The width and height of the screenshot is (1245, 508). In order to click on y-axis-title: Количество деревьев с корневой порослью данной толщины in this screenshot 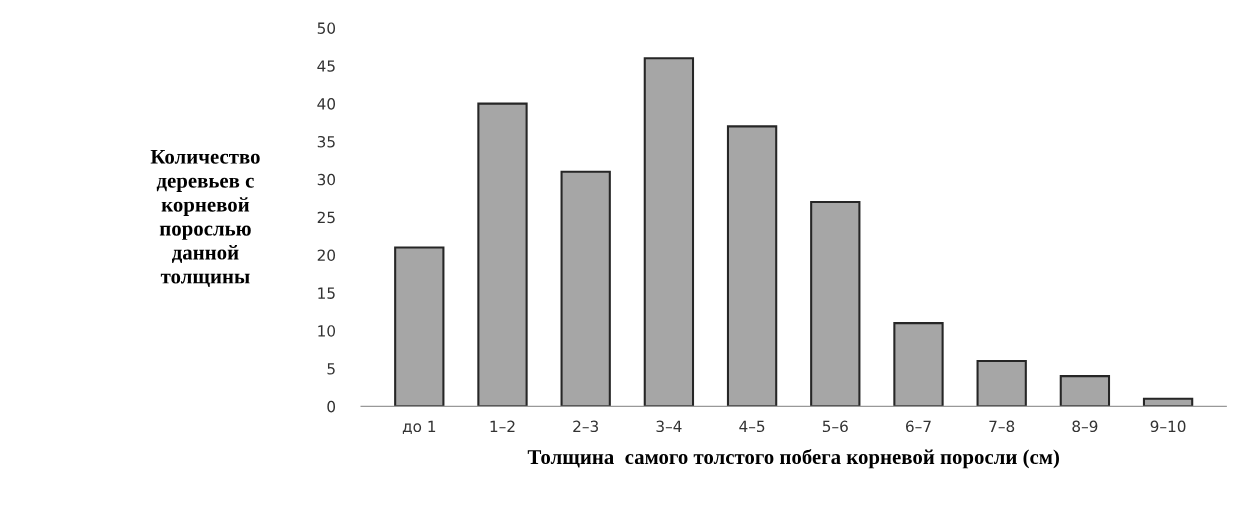, I will do `click(205, 218)`.